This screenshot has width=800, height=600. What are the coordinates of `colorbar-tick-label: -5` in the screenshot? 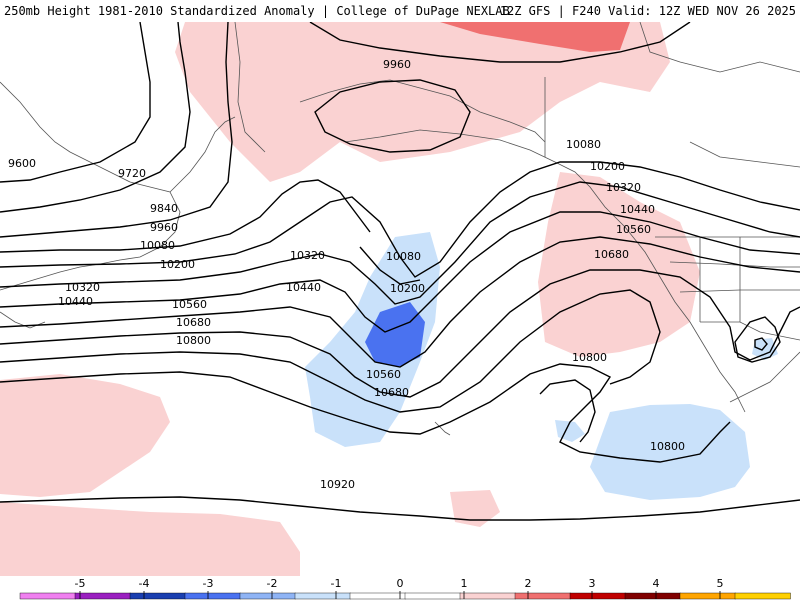 It's located at (80, 583).